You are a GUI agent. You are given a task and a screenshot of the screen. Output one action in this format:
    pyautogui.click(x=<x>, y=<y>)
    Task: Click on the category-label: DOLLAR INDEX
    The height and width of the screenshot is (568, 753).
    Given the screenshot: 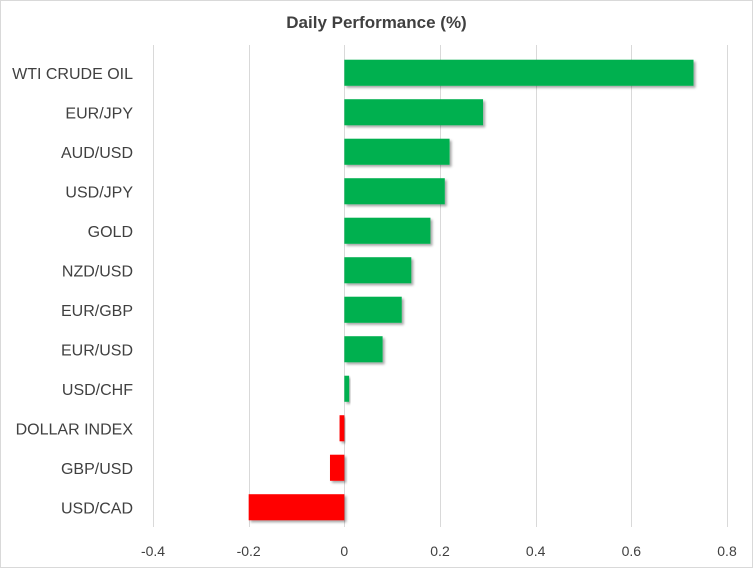 What is the action you would take?
    pyautogui.click(x=75, y=429)
    